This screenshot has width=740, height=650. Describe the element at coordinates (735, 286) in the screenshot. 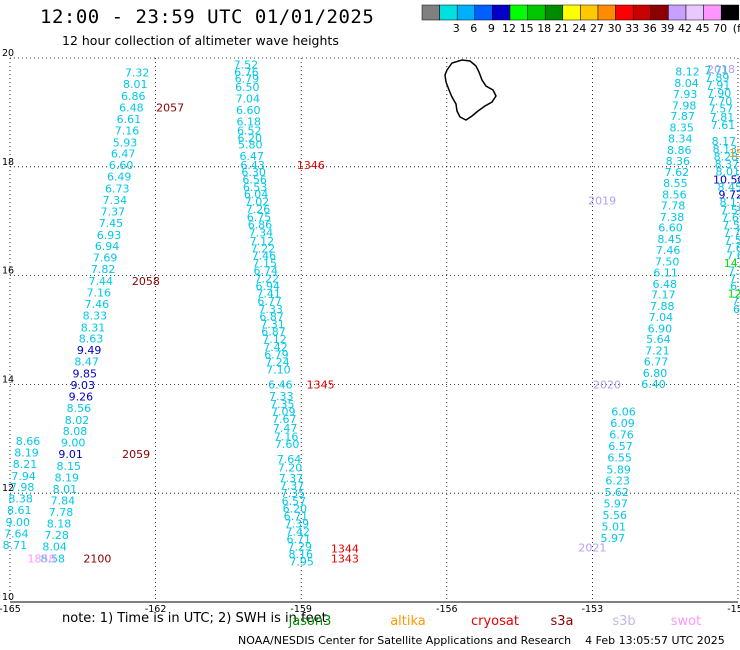

I see `wave-height-value: 6.83` at that location.